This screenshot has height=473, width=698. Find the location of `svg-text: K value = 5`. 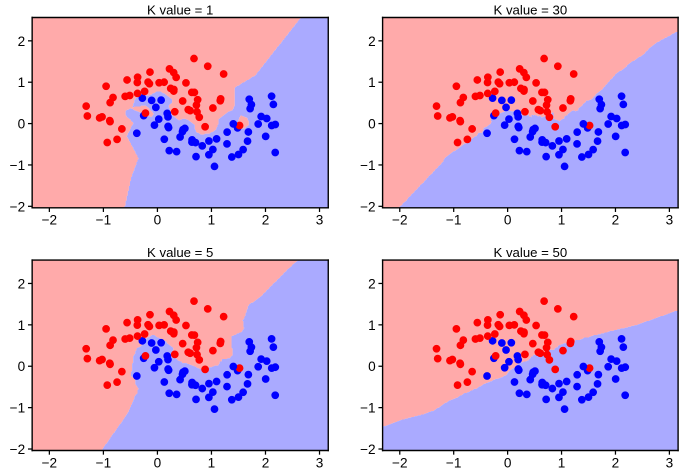

svg-text: K value = 5 is located at coordinates (180, 252).